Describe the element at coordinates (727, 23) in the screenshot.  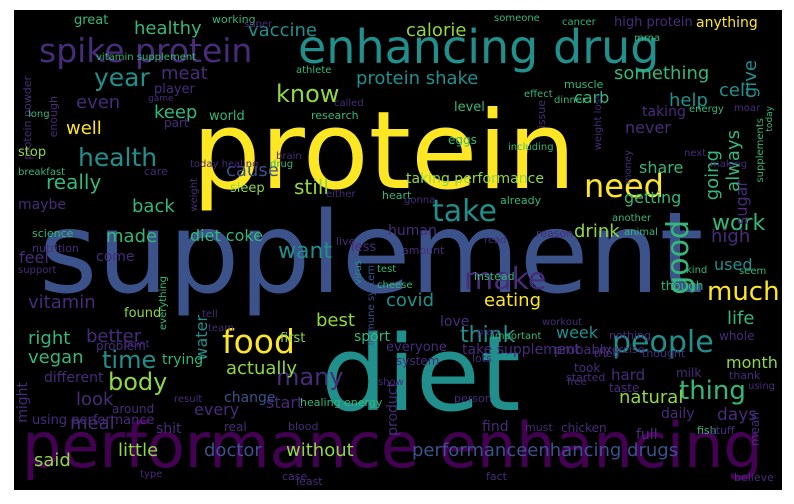
I see `word-anything: anything` at that location.